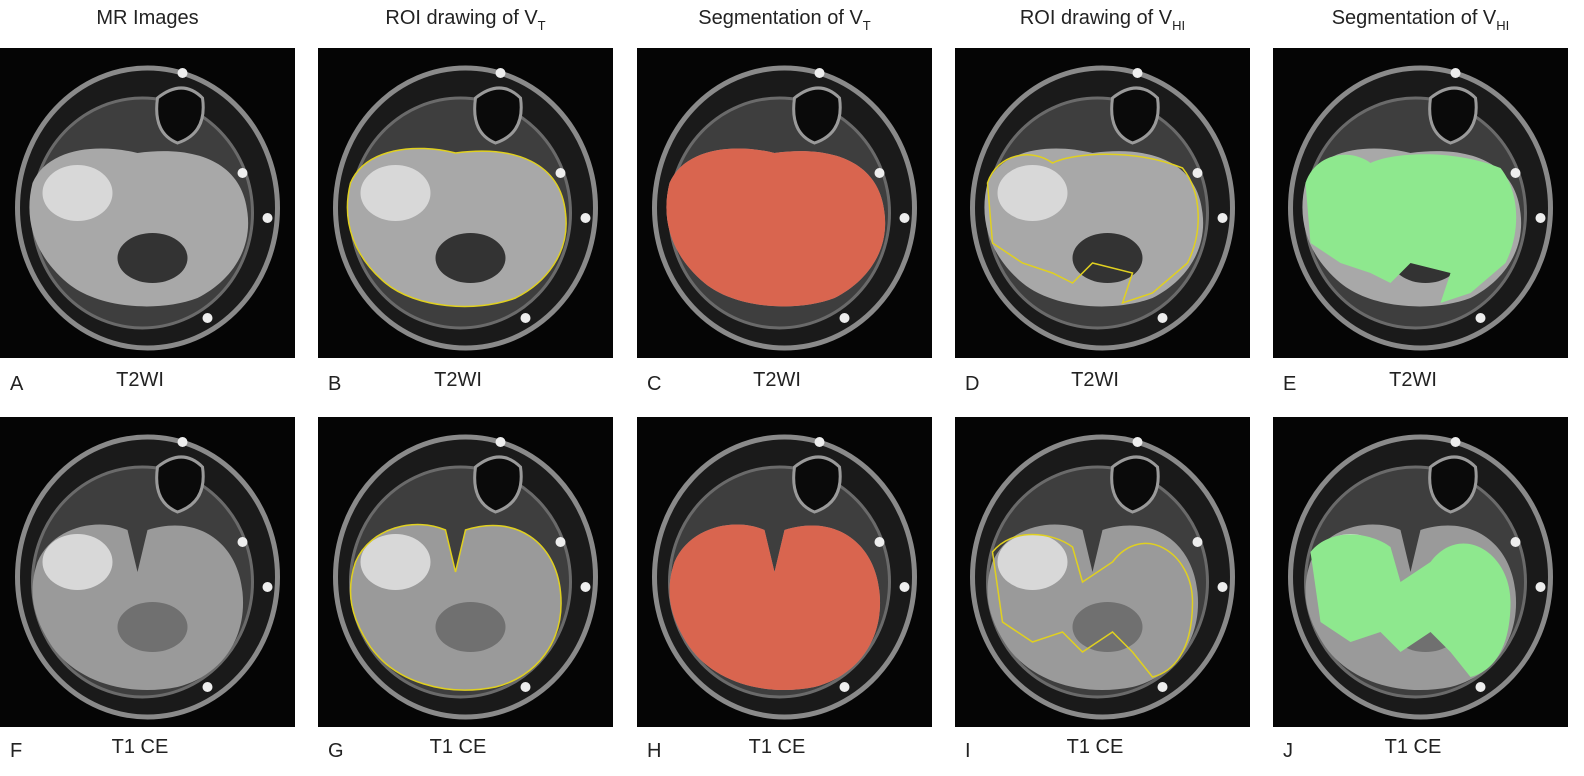 This screenshot has height=776, width=1584. I want to click on panel-letter: F, so click(16, 751).